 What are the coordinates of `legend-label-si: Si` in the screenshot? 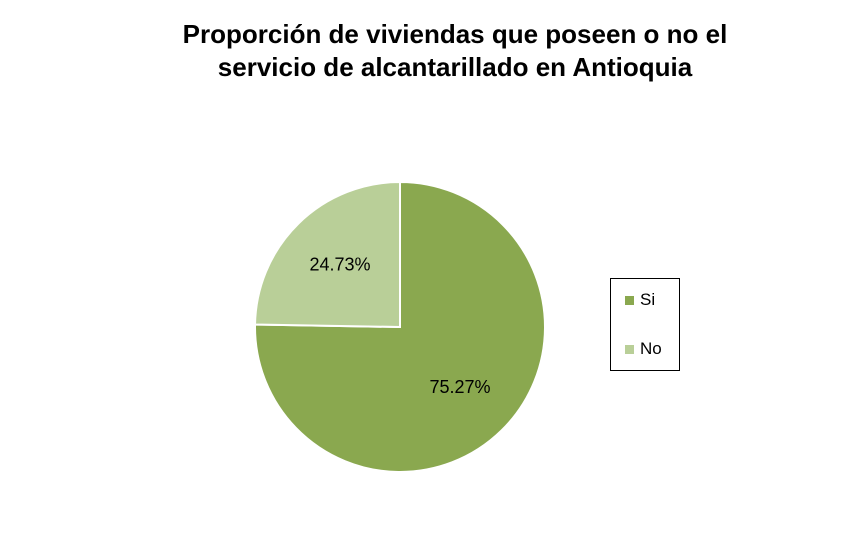 It's located at (648, 299).